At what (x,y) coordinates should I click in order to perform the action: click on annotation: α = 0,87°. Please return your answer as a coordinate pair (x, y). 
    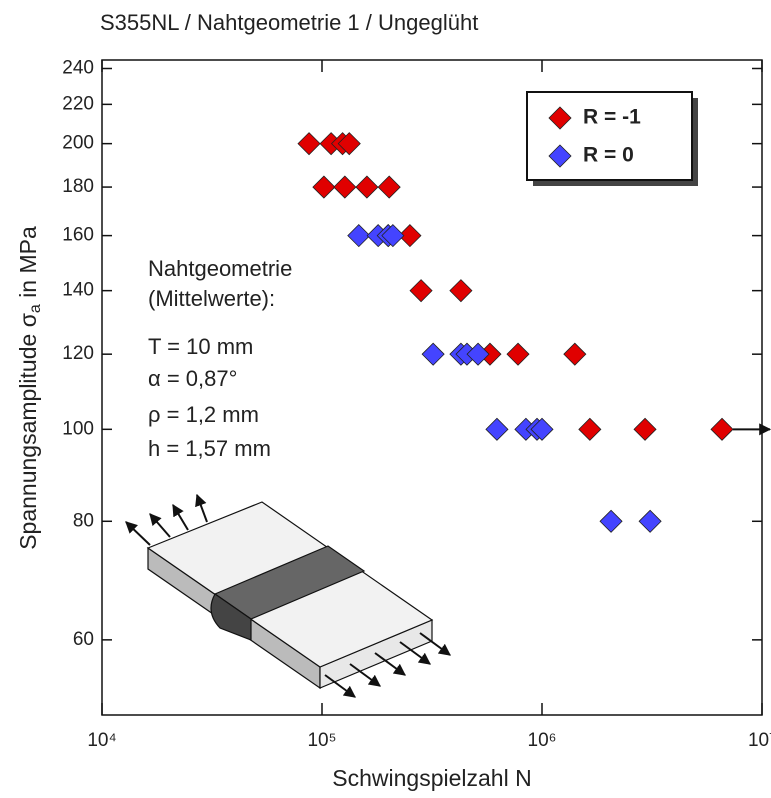
    Looking at the image, I should click on (192, 378).